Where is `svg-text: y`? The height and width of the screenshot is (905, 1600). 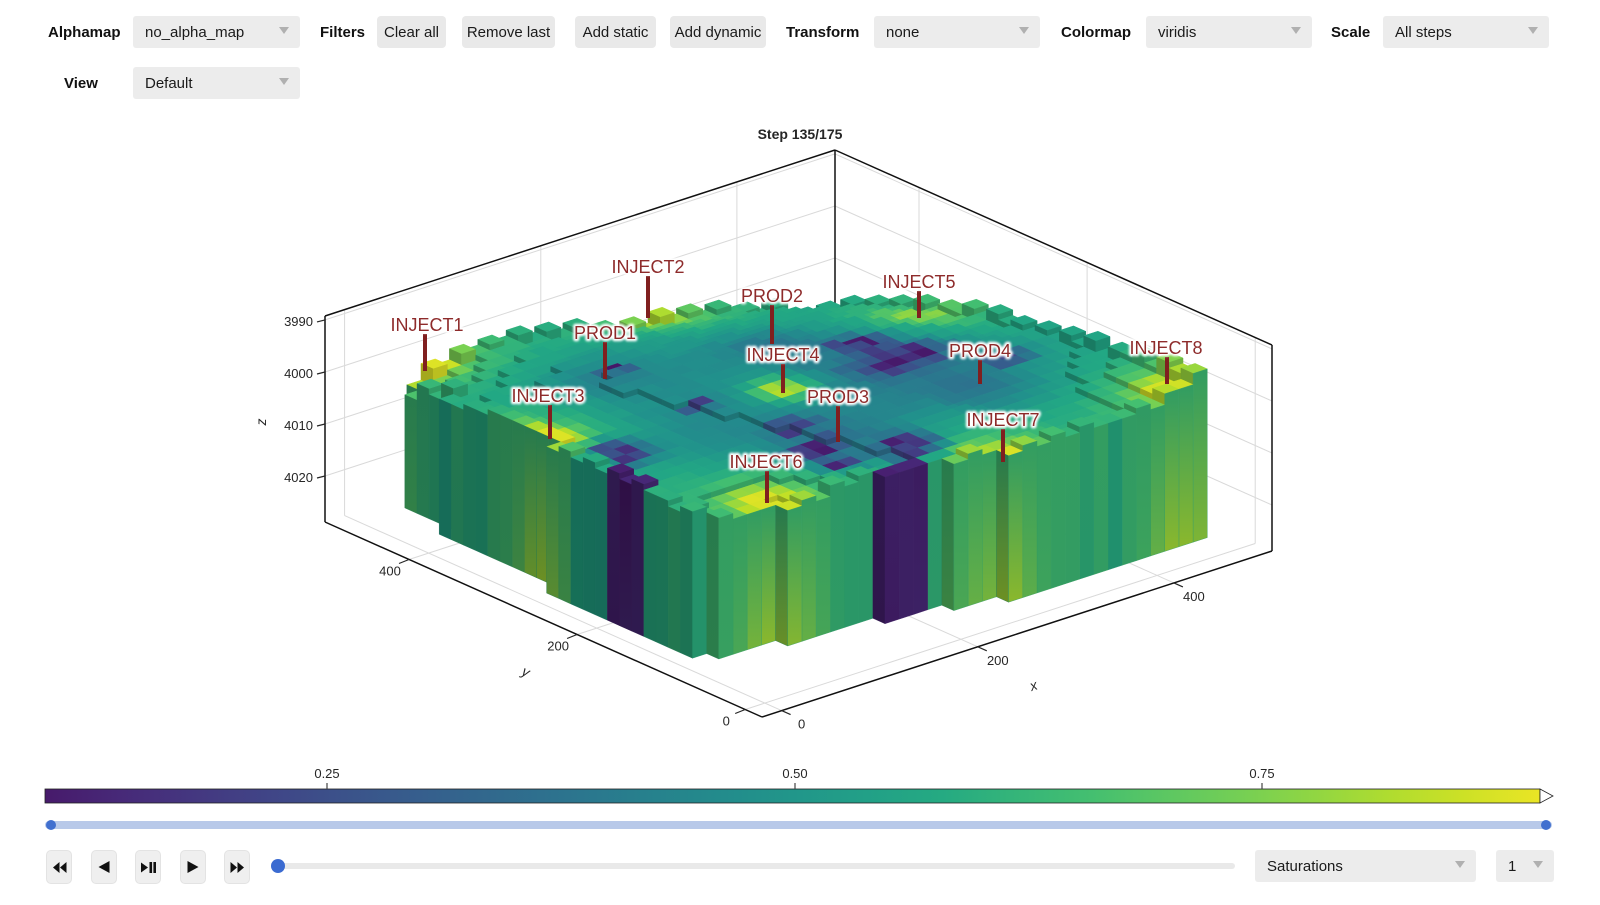
svg-text: y is located at coordinates (526, 671).